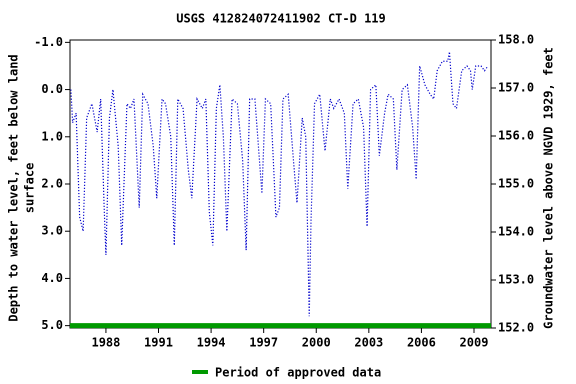 The image size is (576, 384). I want to click on y-tick-label: 2.0, so click(52, 184).